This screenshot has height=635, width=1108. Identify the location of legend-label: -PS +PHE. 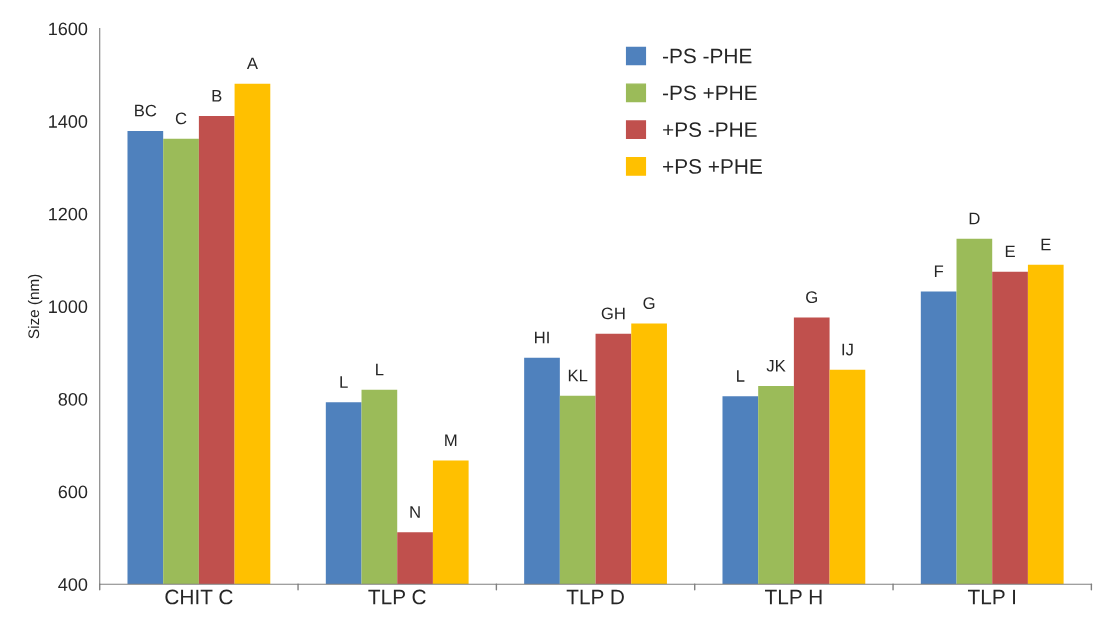
(709, 93).